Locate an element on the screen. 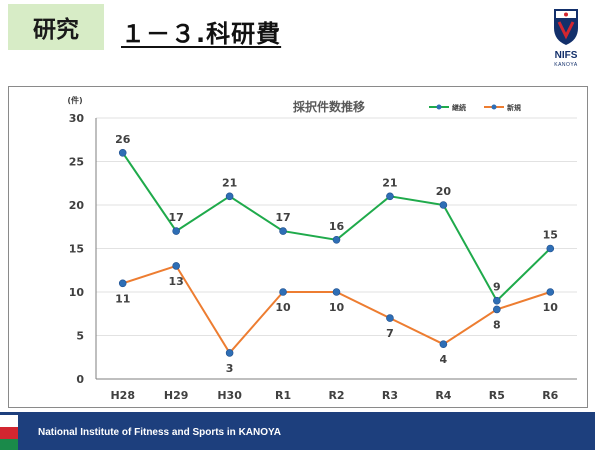  data-label: 20 is located at coordinates (444, 191).